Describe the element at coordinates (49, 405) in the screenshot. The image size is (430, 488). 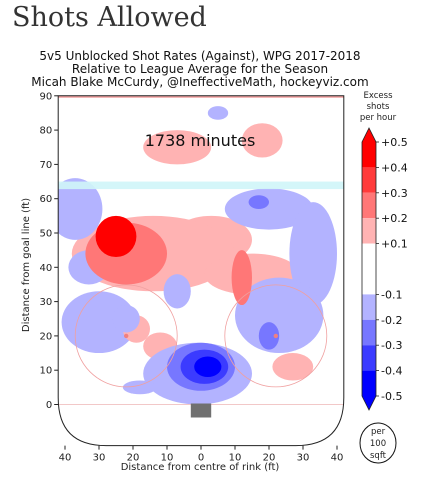
I see `y-tick-label: 0` at that location.